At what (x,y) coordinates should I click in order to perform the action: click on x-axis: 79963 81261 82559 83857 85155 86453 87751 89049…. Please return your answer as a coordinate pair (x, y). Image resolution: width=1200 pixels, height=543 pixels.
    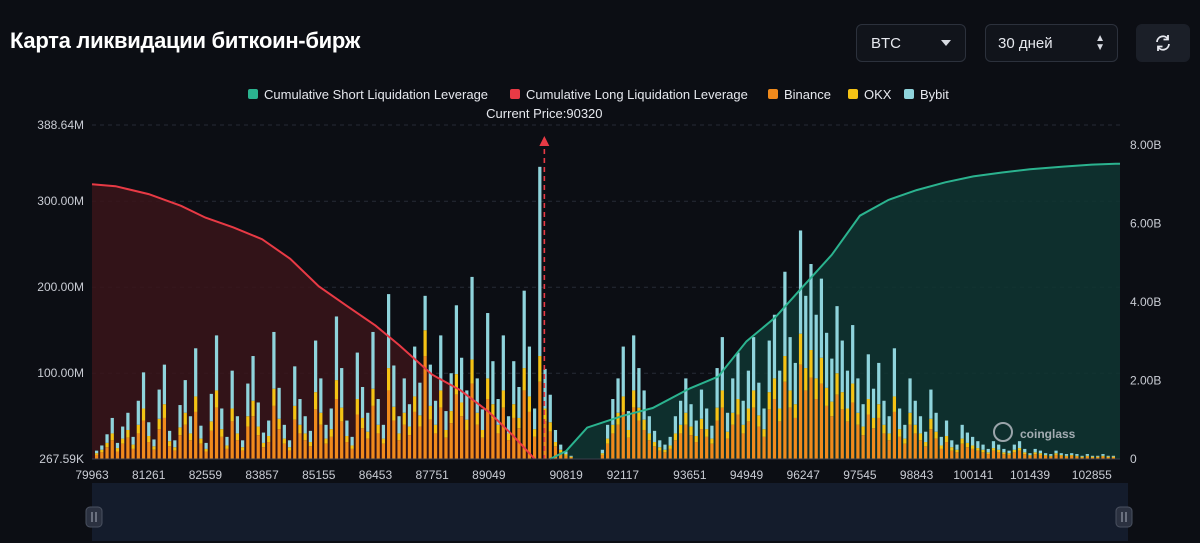
    Looking at the image, I should click on (597, 470).